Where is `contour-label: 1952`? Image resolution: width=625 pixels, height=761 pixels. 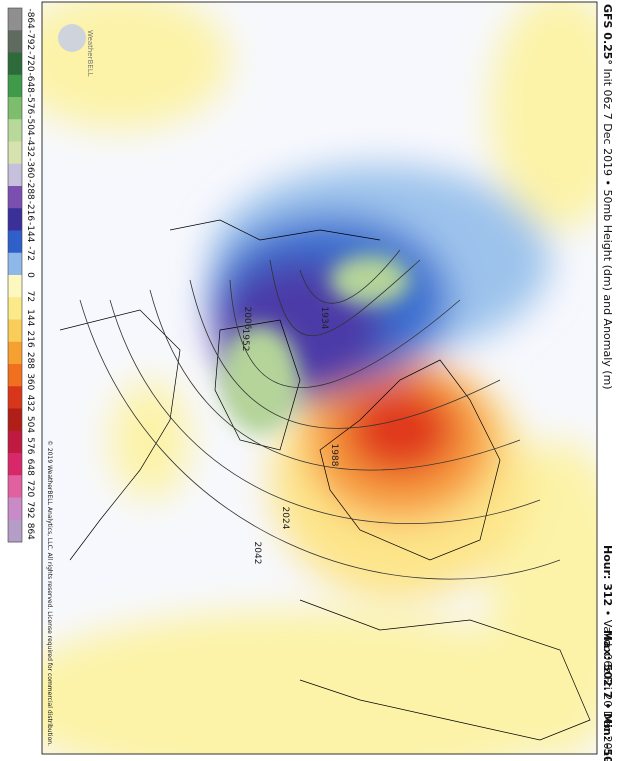 contour-label: 1952 is located at coordinates (245, 340).